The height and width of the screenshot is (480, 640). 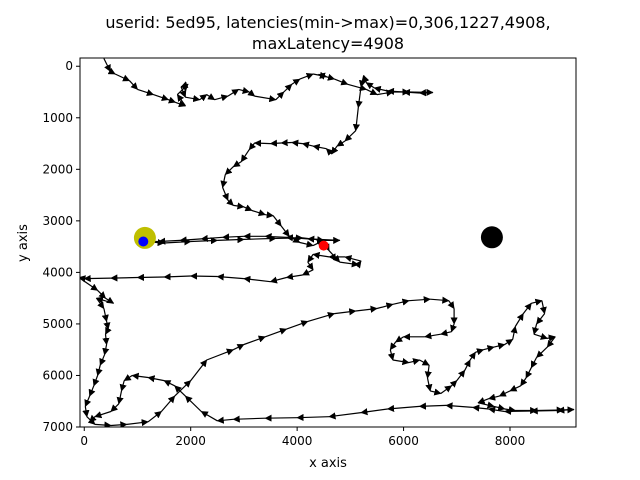 I want to click on y-ticks: 0 1000 2000 3000 4000 5000 6000 7000, so click(x=61, y=246).